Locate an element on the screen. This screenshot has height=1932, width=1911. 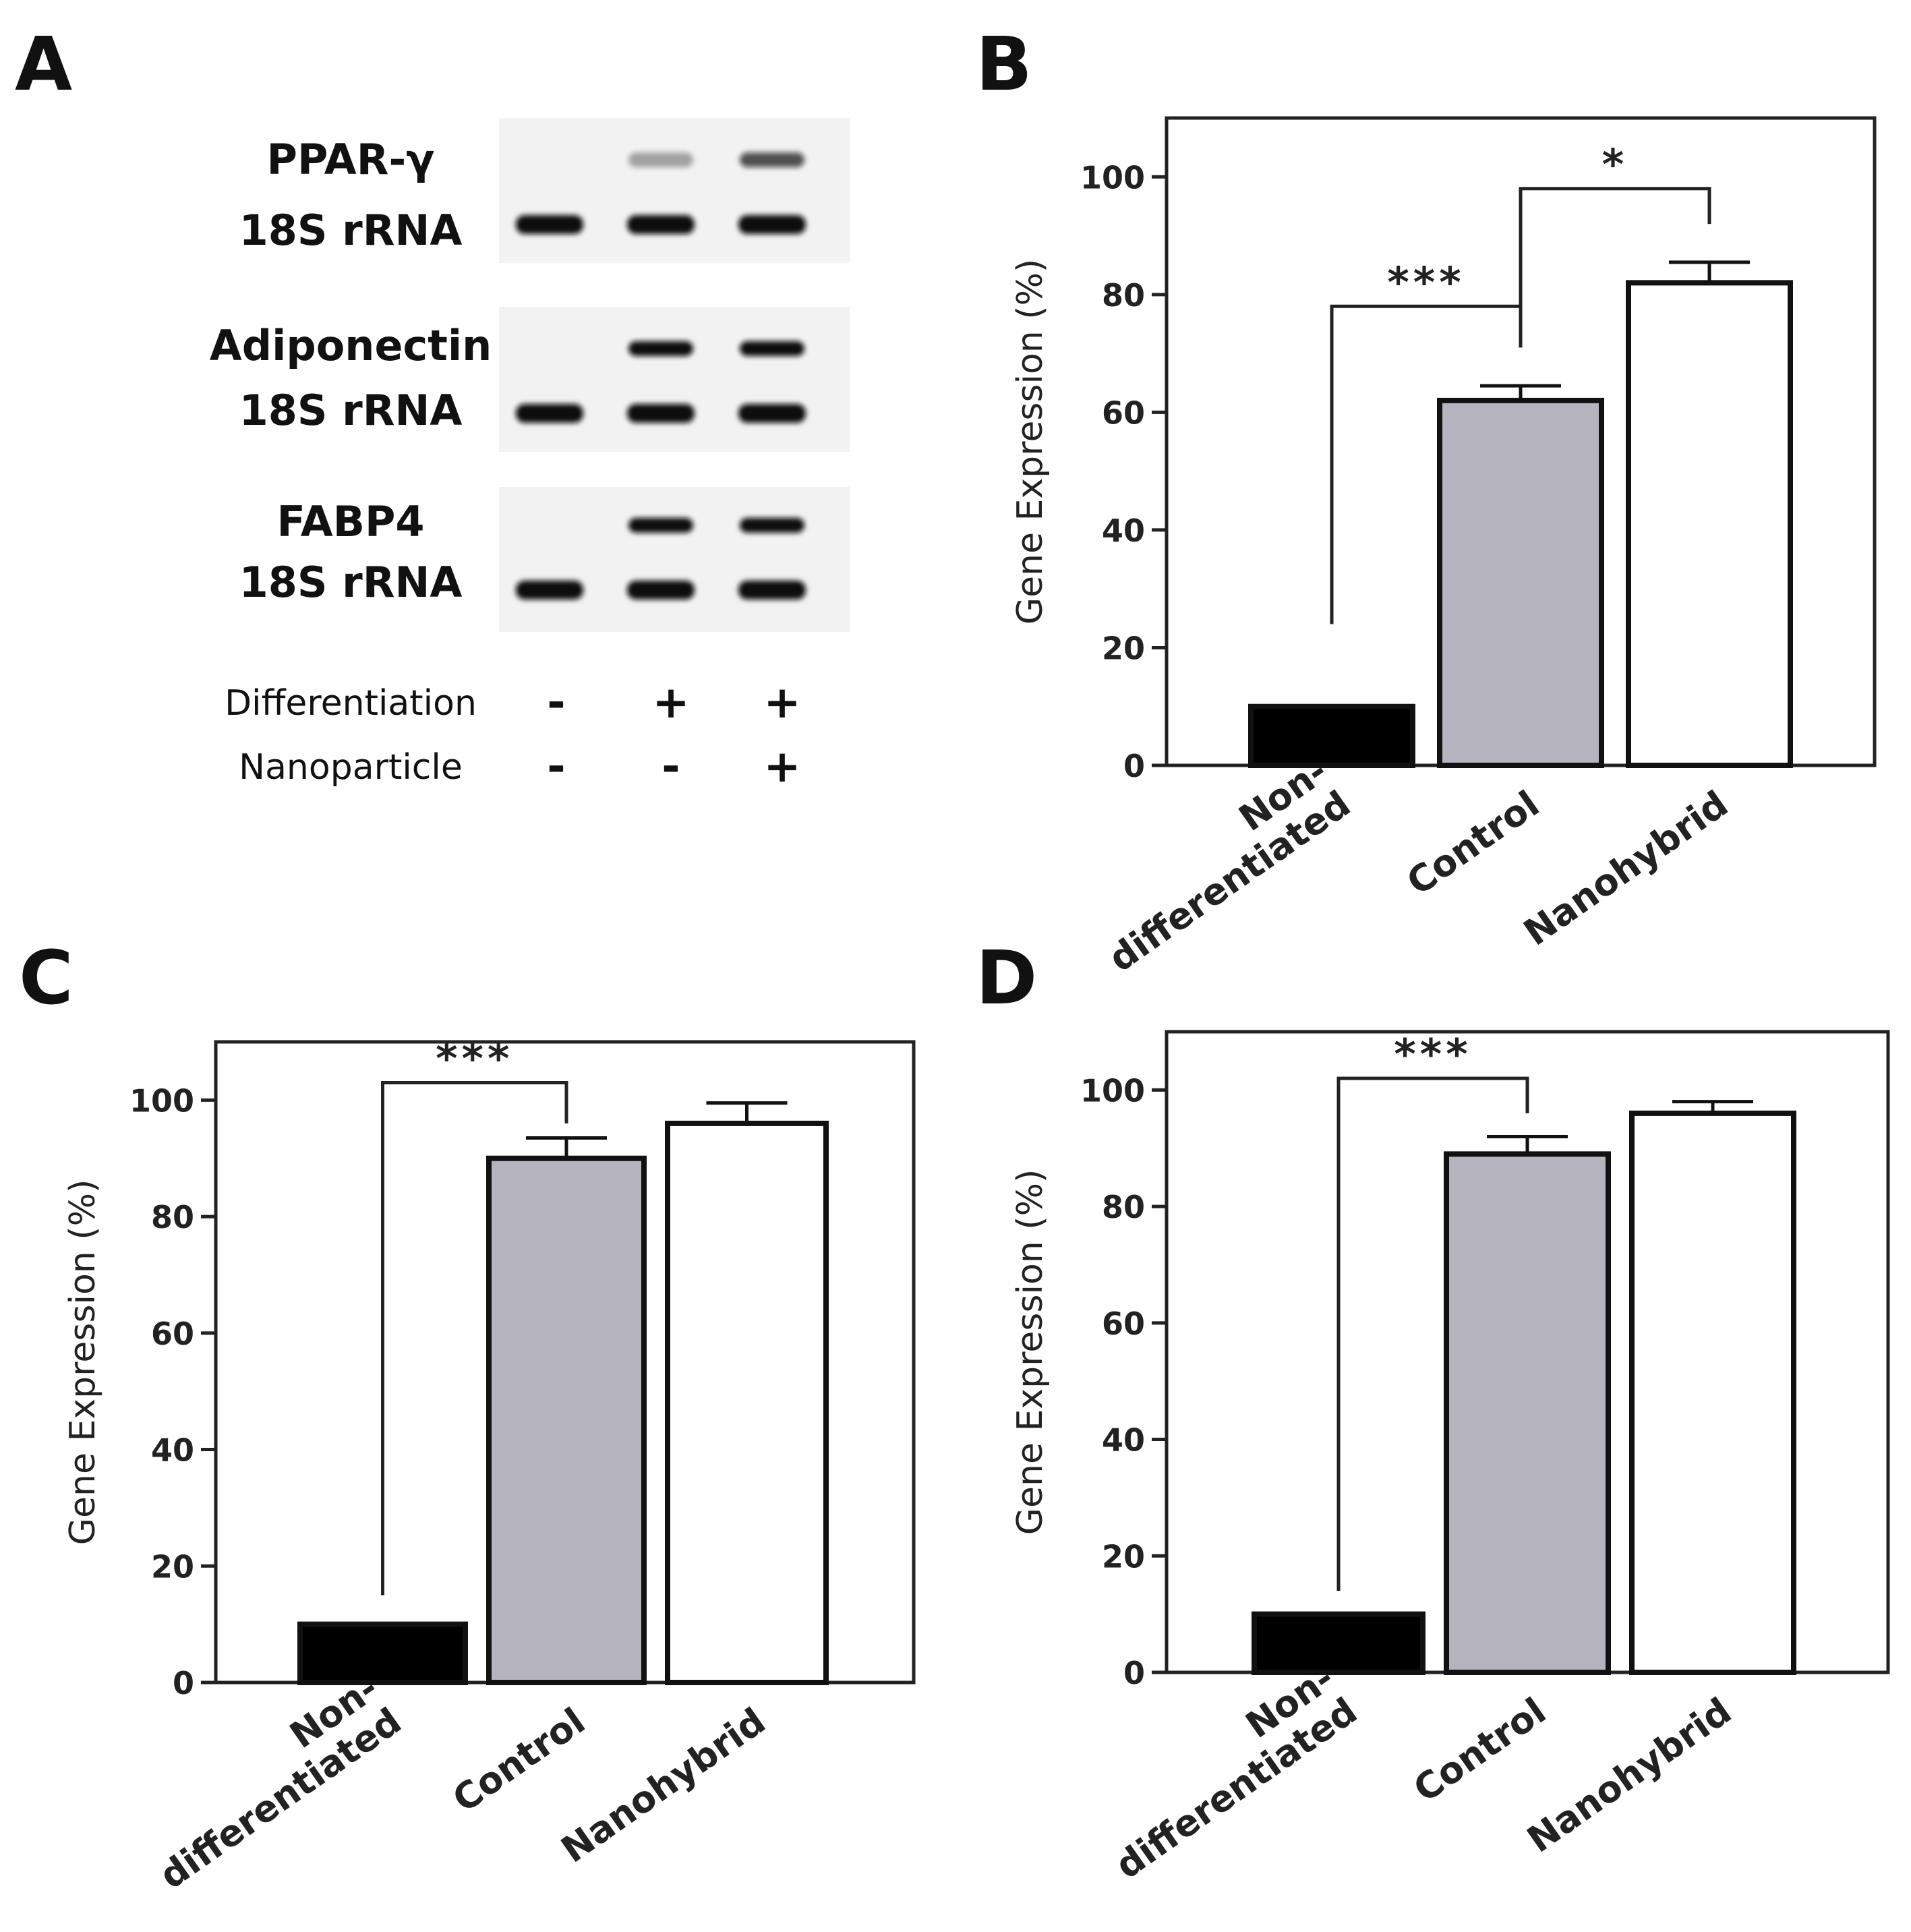
condition-label: Differentiation is located at coordinates (351, 704).